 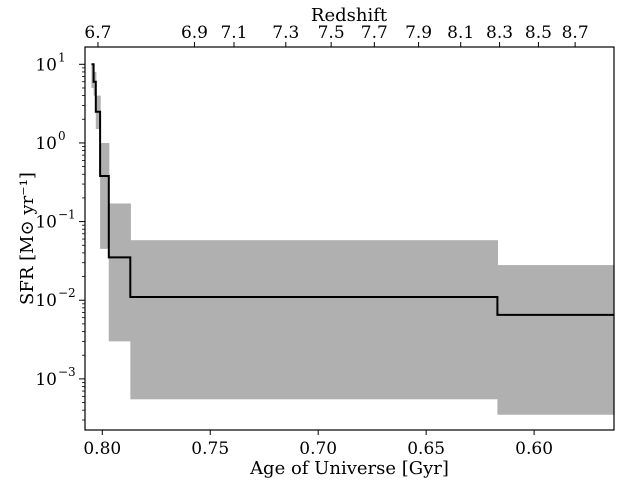 What do you see at coordinates (233, 33) in the screenshot?
I see `top-tick-label-2: 7.1` at bounding box center [233, 33].